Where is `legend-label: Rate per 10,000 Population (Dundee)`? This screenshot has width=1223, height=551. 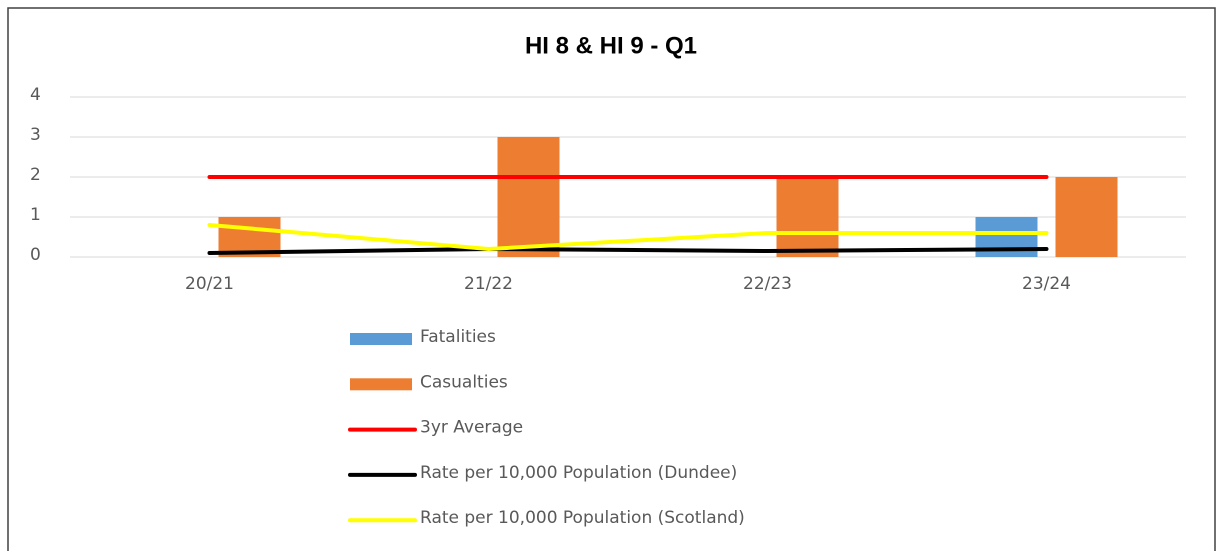 legend-label: Rate per 10,000 Population (Dundee) is located at coordinates (578, 473).